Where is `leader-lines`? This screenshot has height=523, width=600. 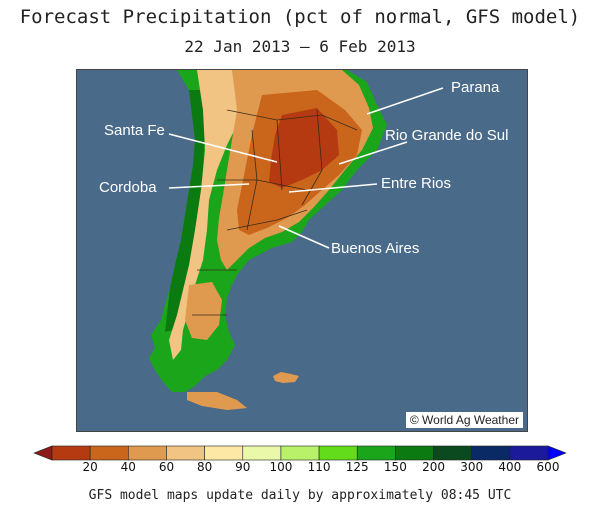 leader-lines is located at coordinates (306, 168).